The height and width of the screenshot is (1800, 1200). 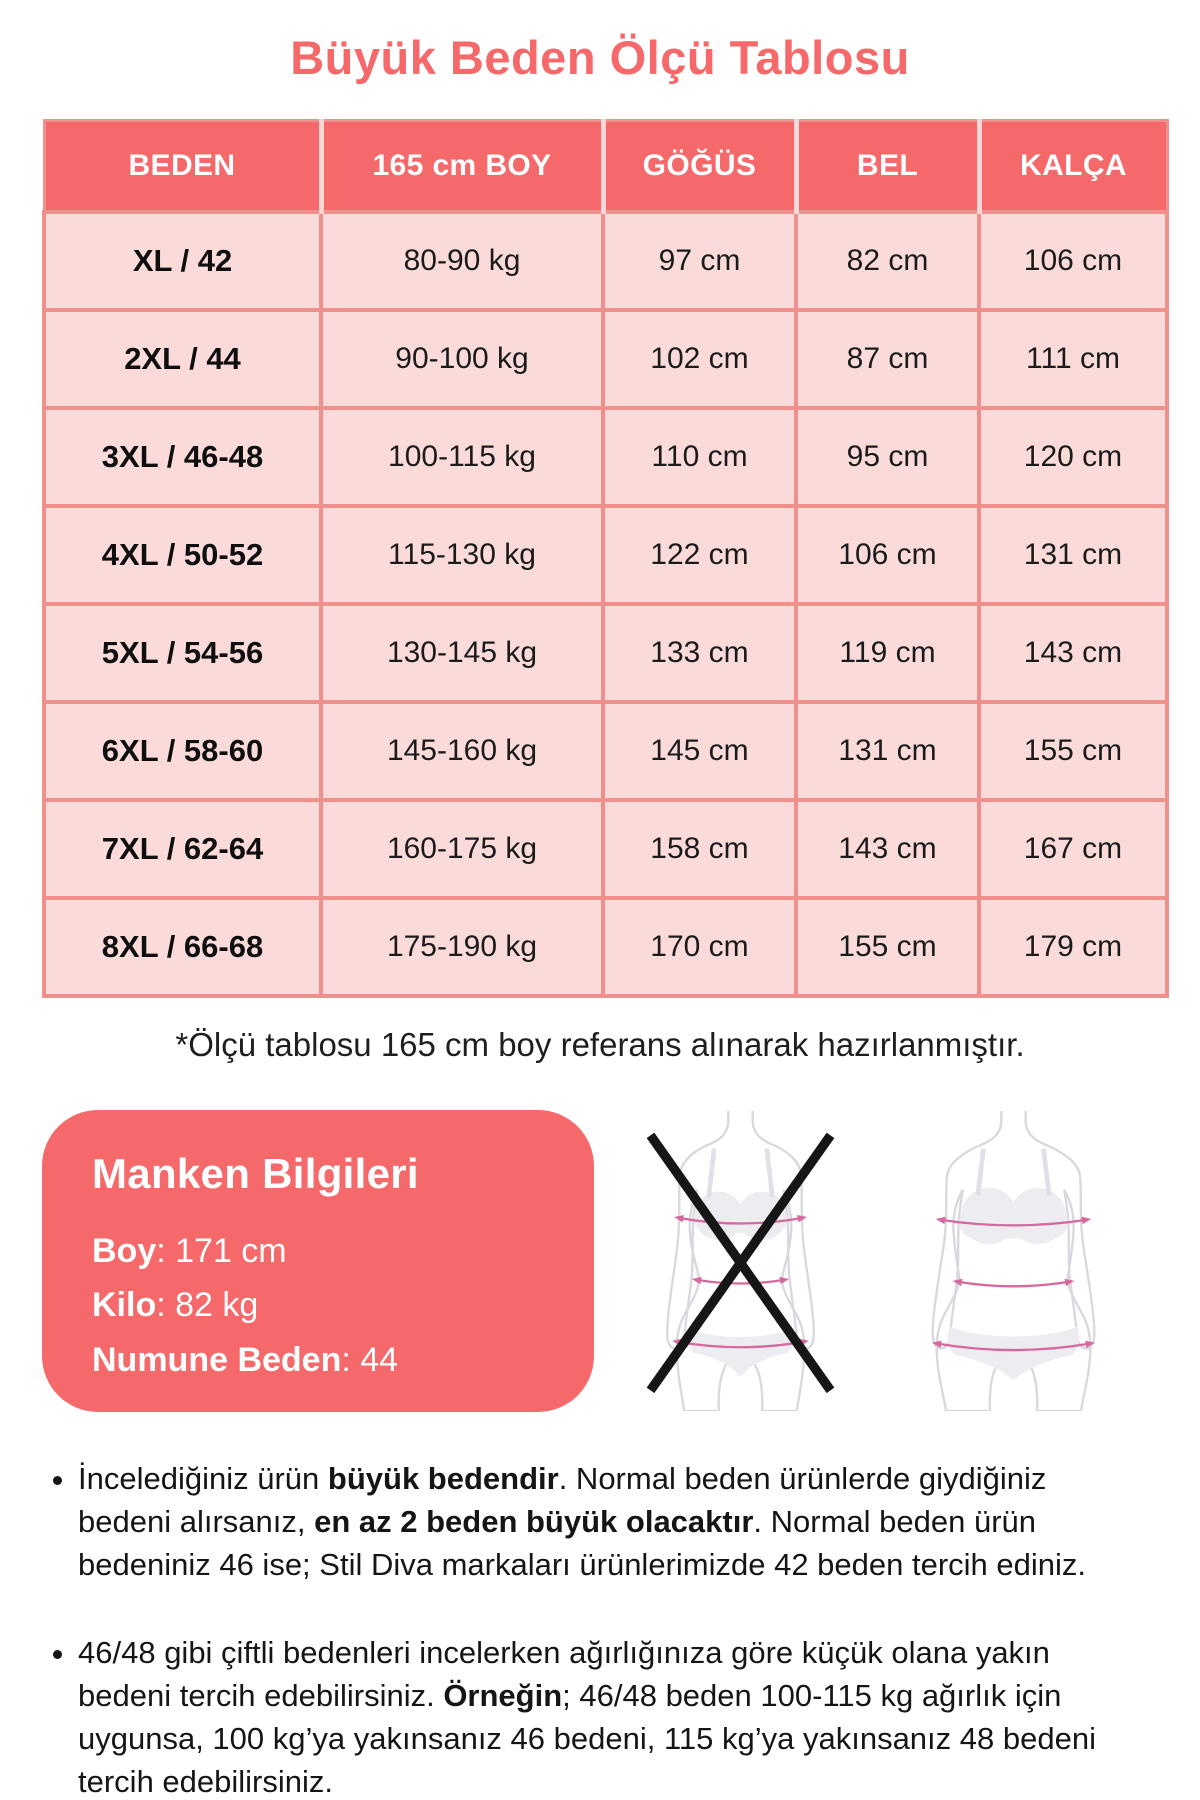 I want to click on cell-weight: 145-160 kg, so click(x=462, y=751).